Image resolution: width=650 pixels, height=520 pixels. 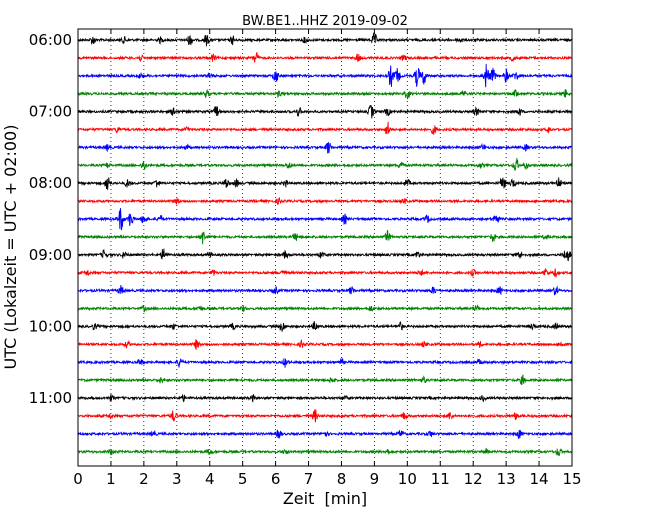 I want to click on x-tick-label: 11, so click(x=440, y=479).